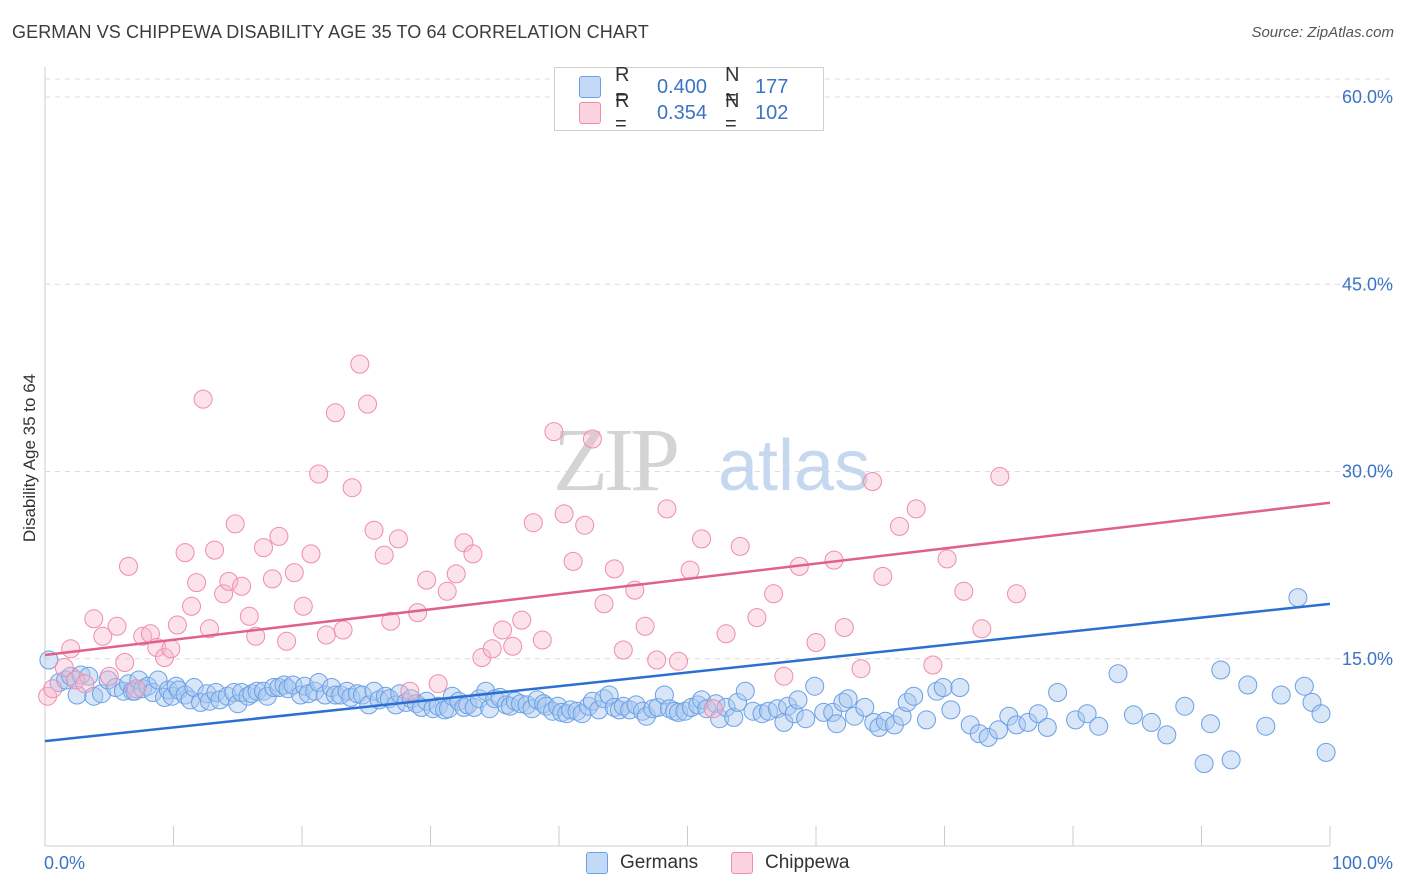 The width and height of the screenshot is (1406, 892). I want to click on legend-n-value: 102, so click(772, 112).